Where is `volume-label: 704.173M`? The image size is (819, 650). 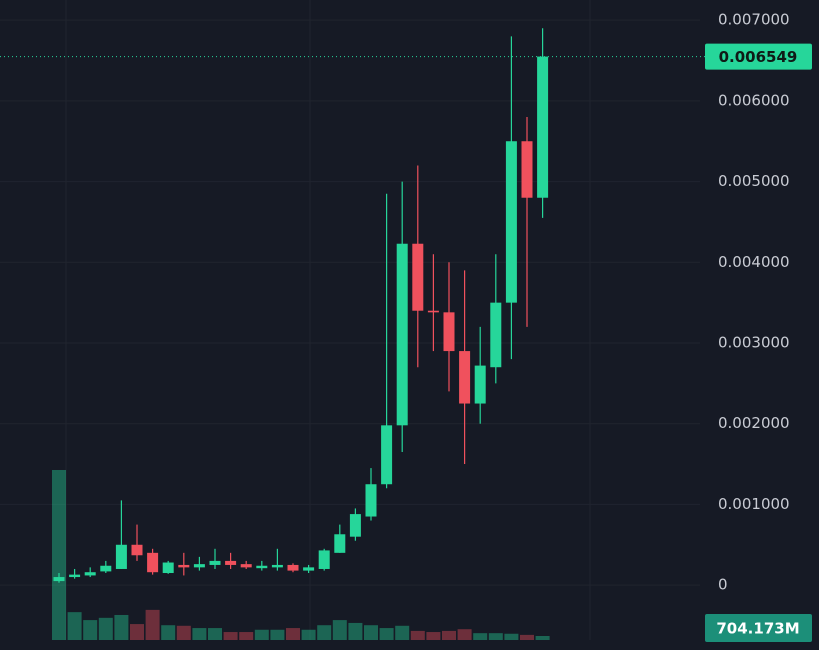 volume-label: 704.173M is located at coordinates (757, 629).